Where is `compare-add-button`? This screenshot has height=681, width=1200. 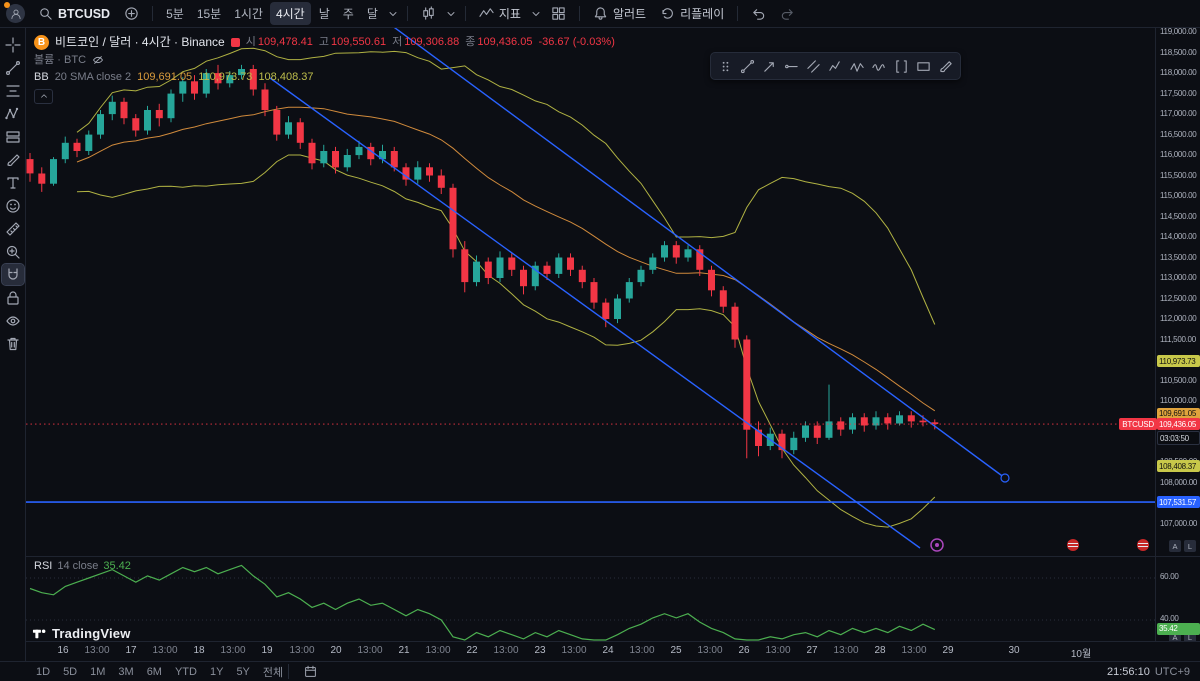
compare-add-button is located at coordinates (131, 13).